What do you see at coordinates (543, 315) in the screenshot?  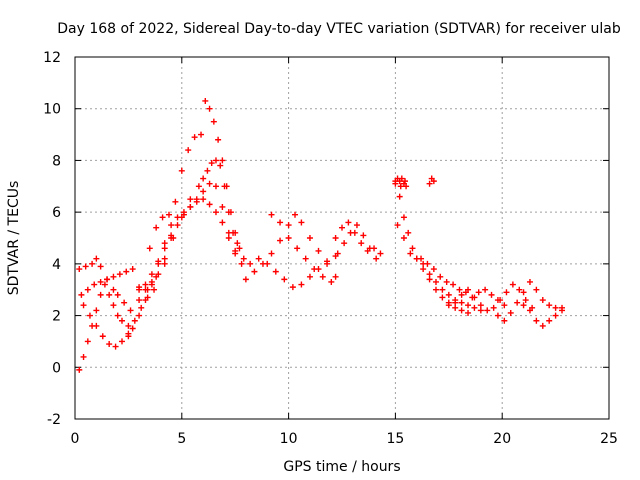 I see `series-track-q` at bounding box center [543, 315].